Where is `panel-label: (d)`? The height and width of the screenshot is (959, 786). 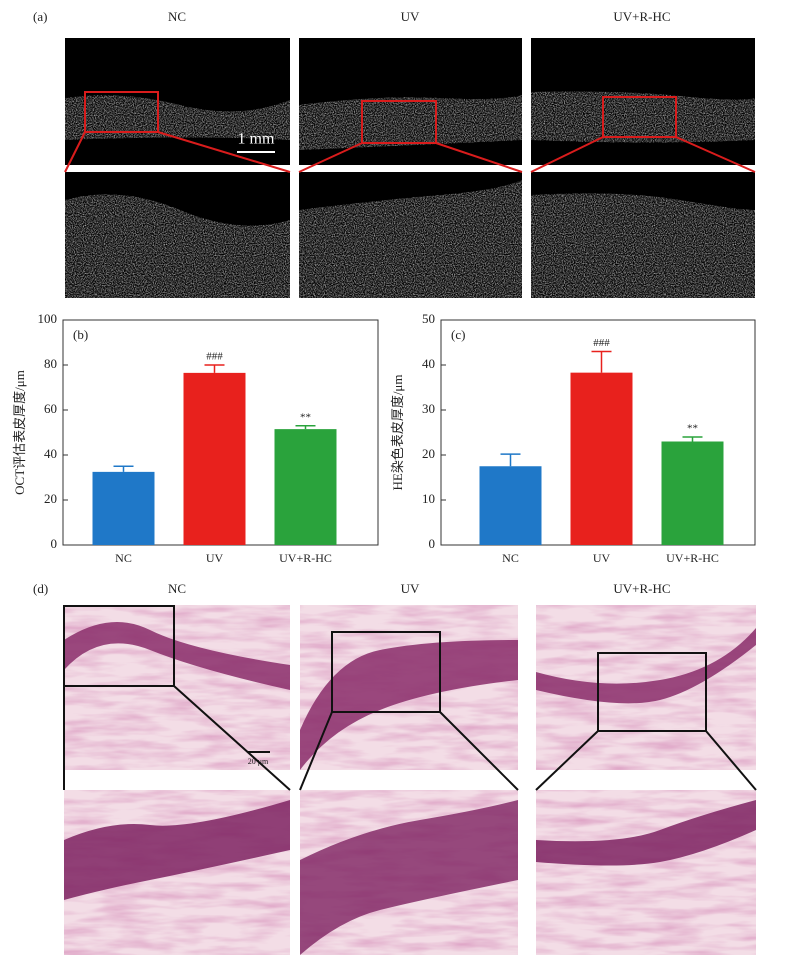
panel-label: (d) is located at coordinates (40, 588).